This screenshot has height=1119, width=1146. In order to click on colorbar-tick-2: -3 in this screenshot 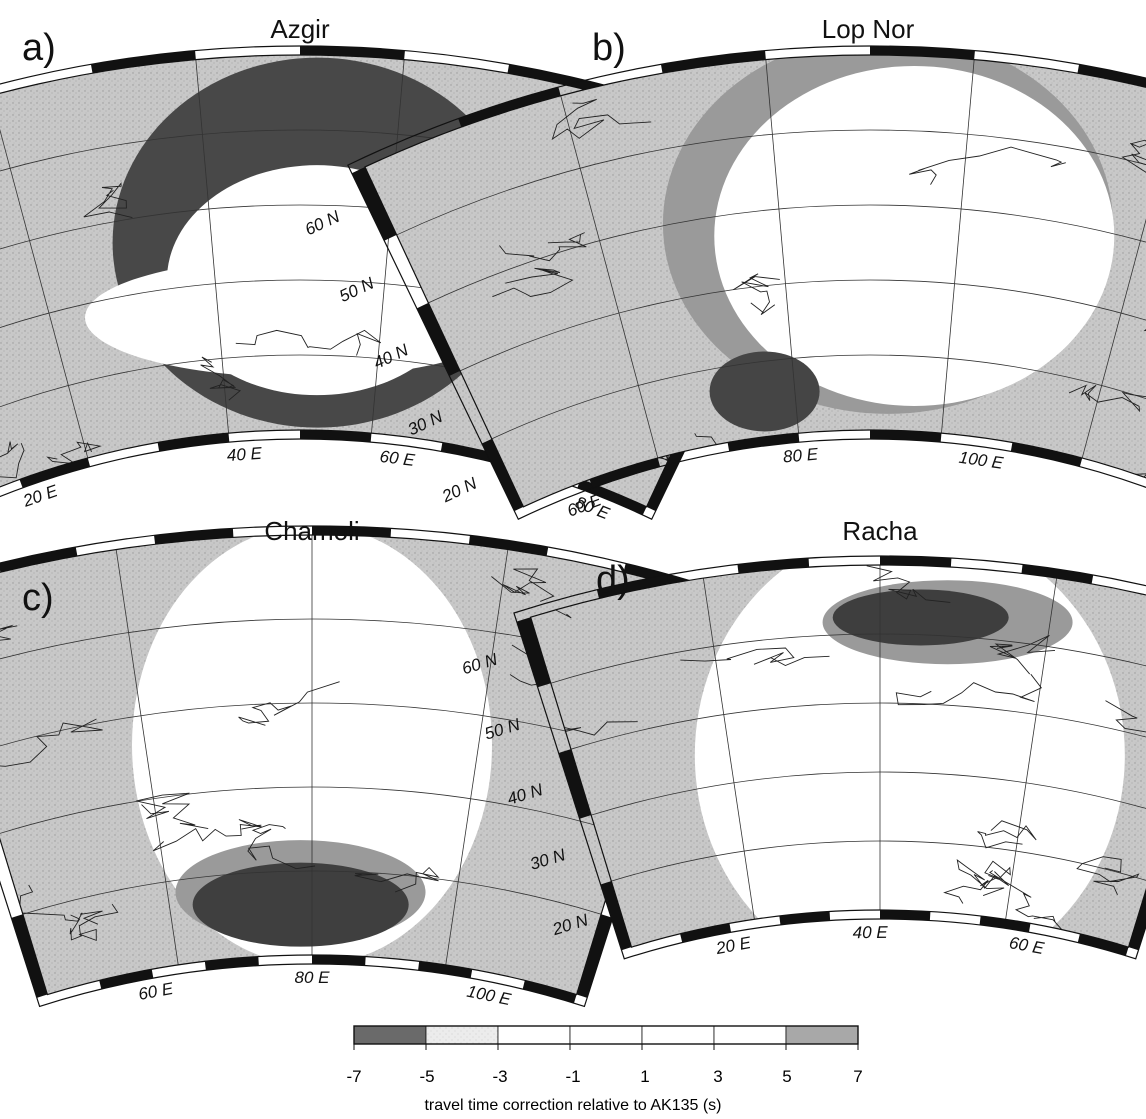, I will do `click(499, 1076)`.